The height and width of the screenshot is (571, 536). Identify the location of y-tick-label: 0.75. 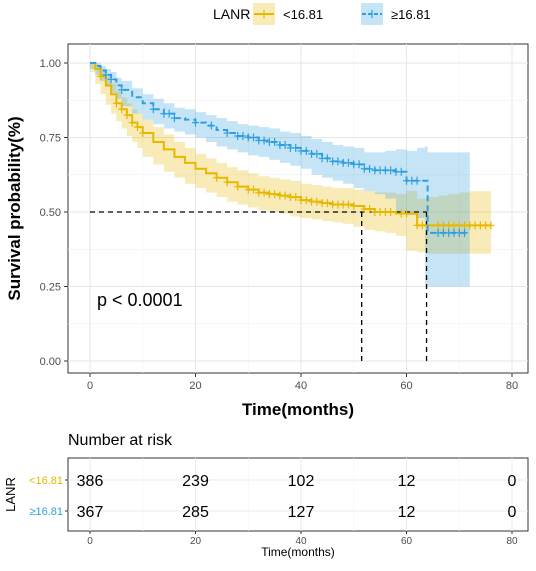
(50, 139).